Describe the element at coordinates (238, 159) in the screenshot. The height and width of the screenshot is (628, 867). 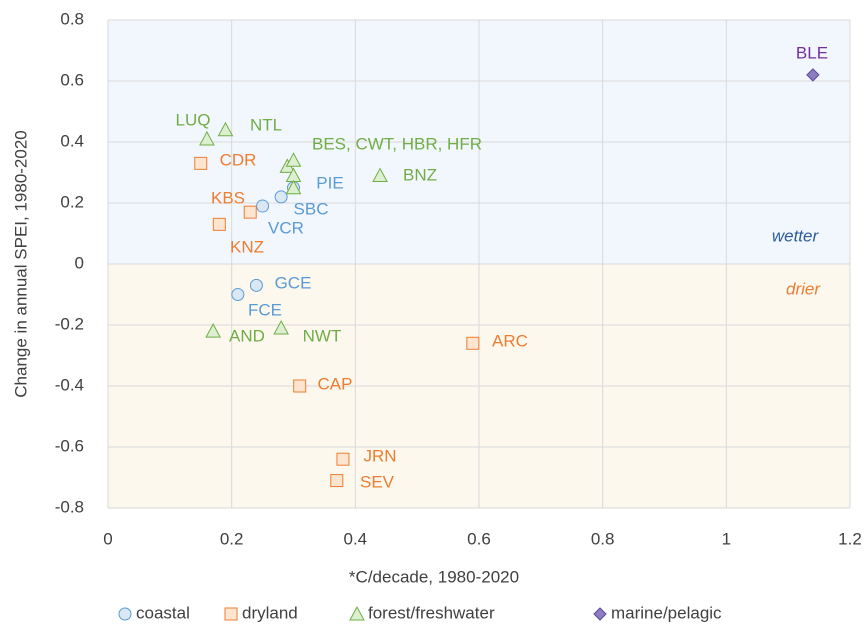
I see `annotation: CDR` at that location.